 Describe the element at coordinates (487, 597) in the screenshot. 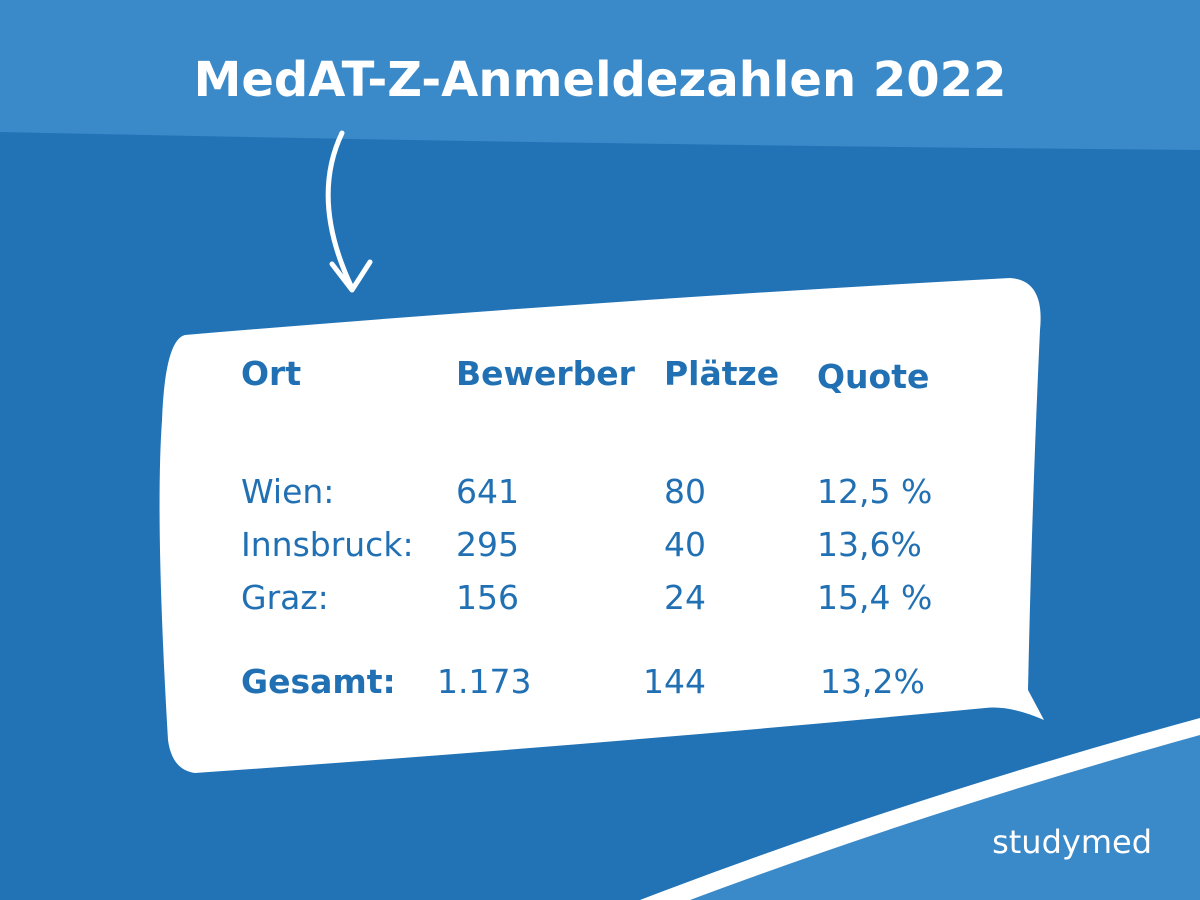

I see `table-cell: 156` at that location.